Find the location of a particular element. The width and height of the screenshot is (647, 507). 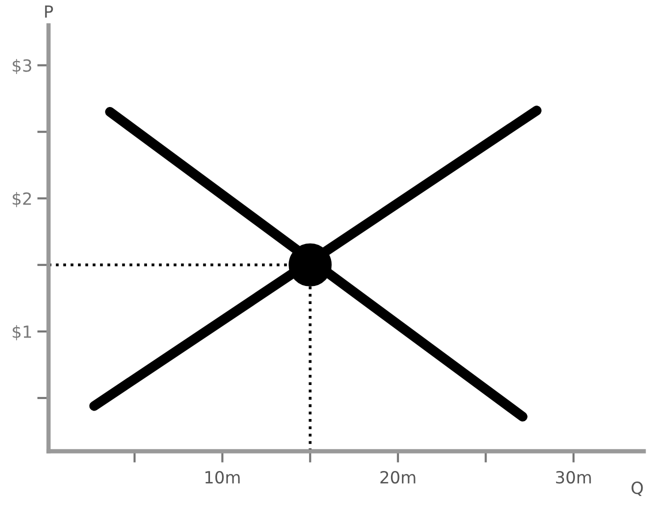

x-tick-label: 10m is located at coordinates (222, 477).